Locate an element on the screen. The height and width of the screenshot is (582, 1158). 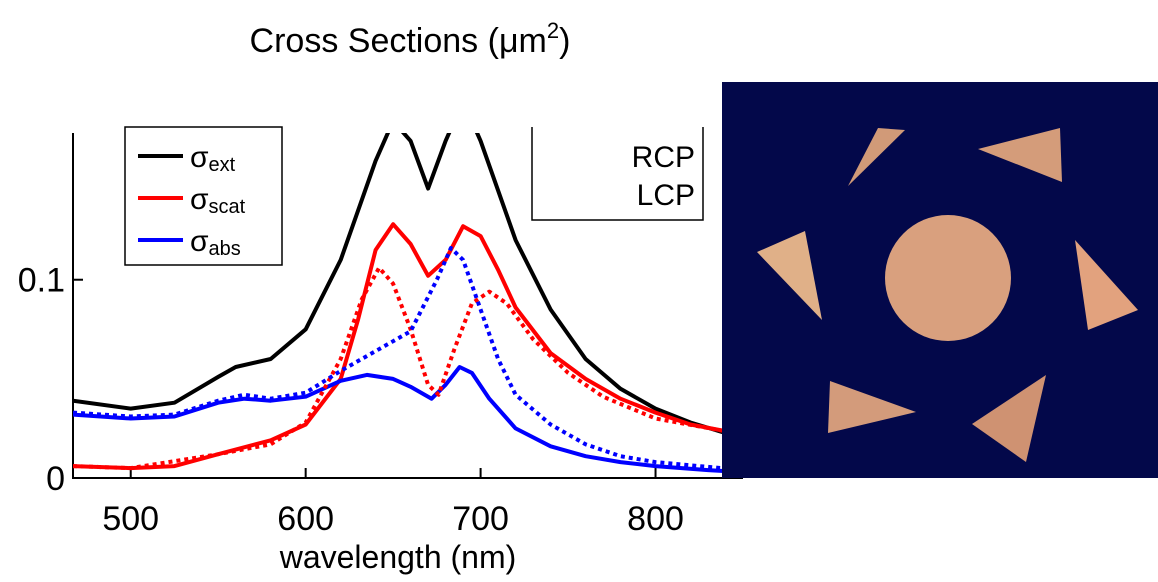
x-tick-label: 600 is located at coordinates (305, 519).